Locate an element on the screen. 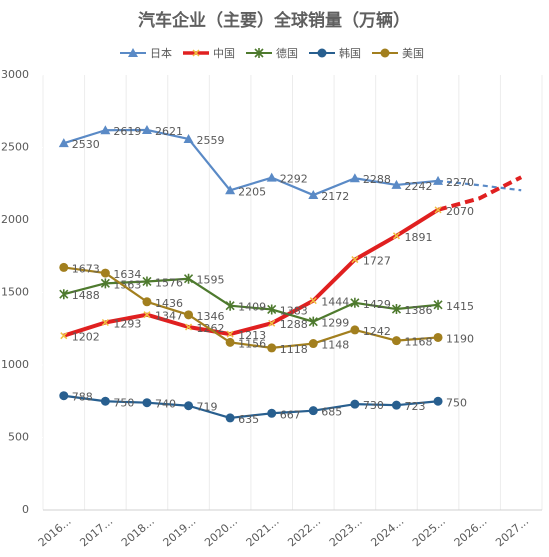 The width and height of the screenshot is (549, 557). data-label: 1891 is located at coordinates (418, 237).